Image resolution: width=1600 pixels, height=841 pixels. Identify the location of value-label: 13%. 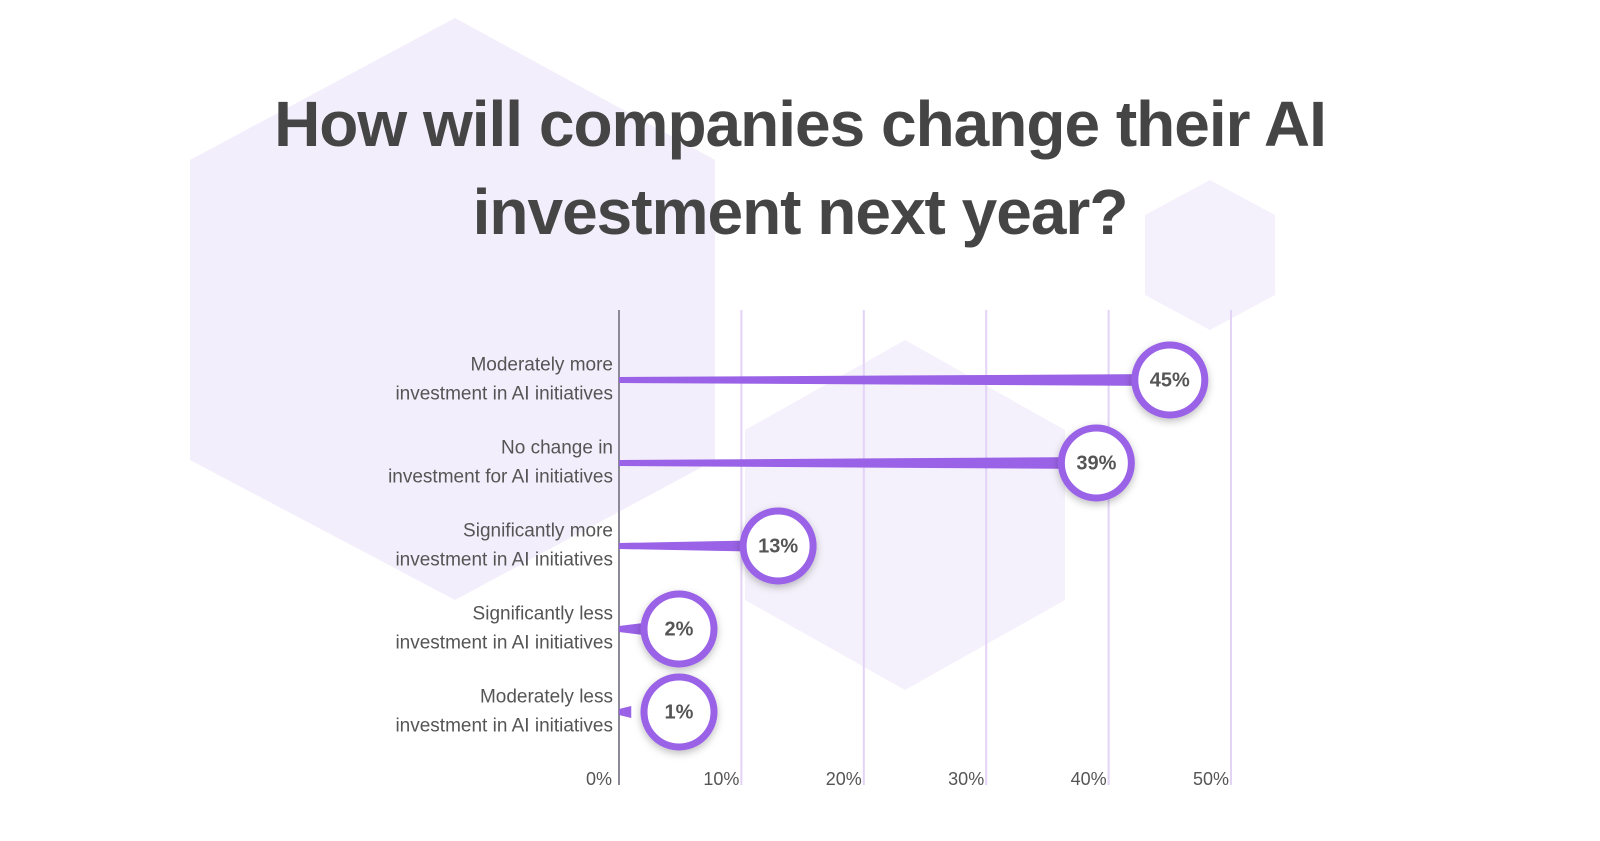
(778, 546).